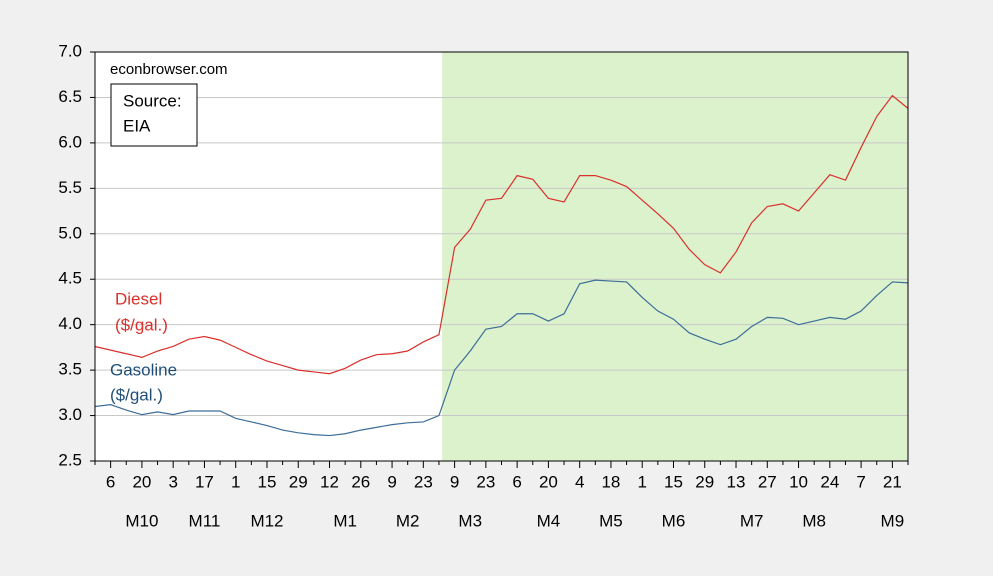 The width and height of the screenshot is (993, 576). I want to click on y-tick-label: 5.5, so click(70, 187).